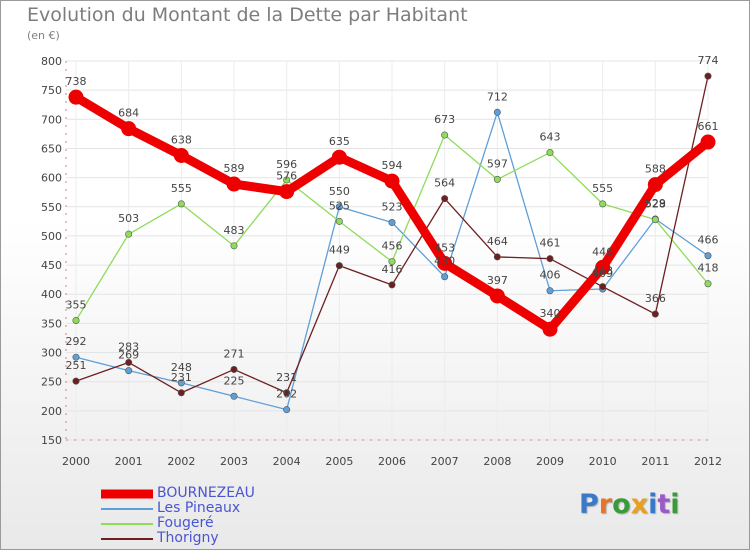 The height and width of the screenshot is (550, 750). I want to click on data-label: 248, so click(181, 367).